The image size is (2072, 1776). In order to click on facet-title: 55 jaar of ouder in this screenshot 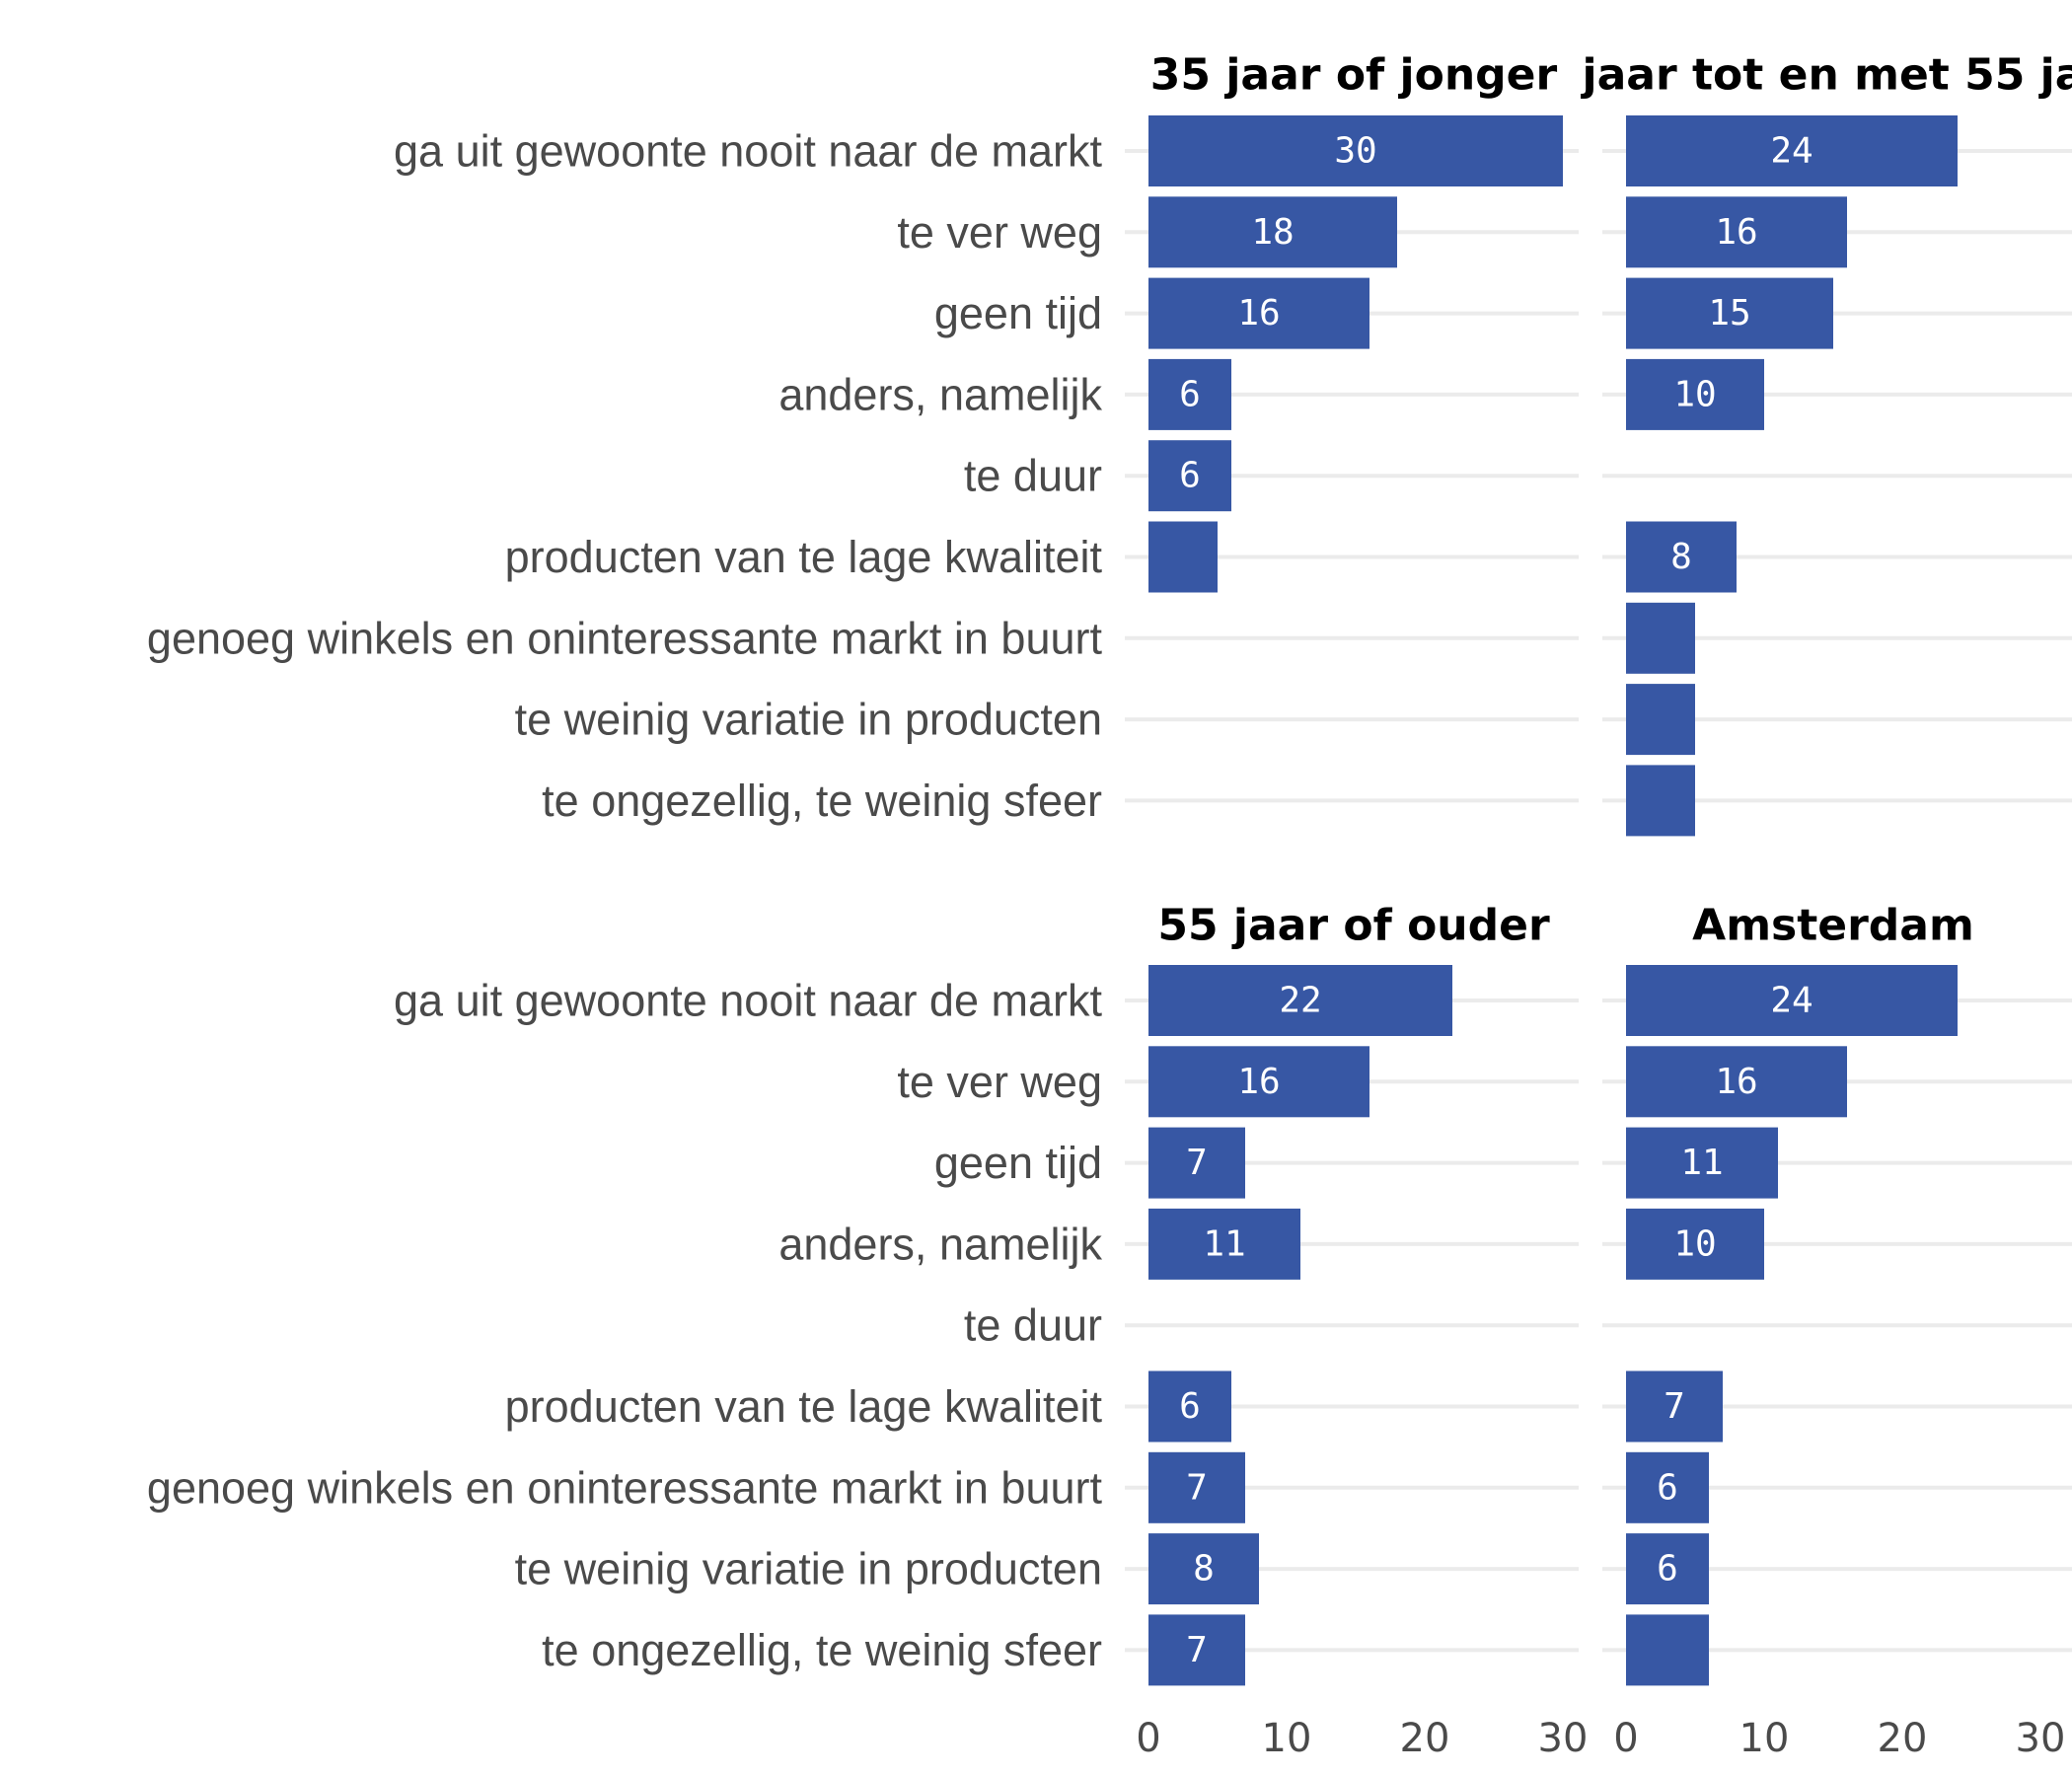, I will do `click(1354, 926)`.